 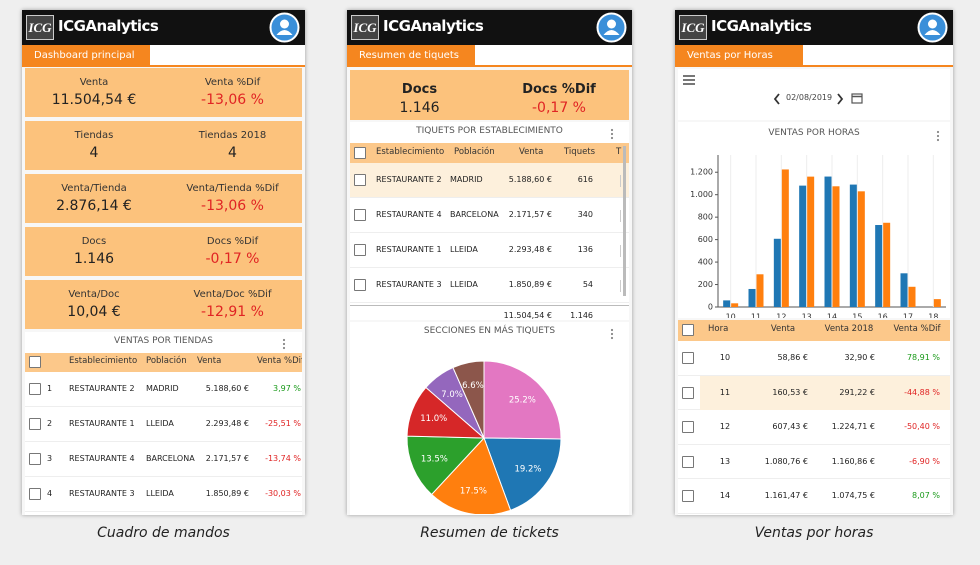 What do you see at coordinates (232, 135) in the screenshot?
I see `kpi-dif-label: Tiendas 2018` at bounding box center [232, 135].